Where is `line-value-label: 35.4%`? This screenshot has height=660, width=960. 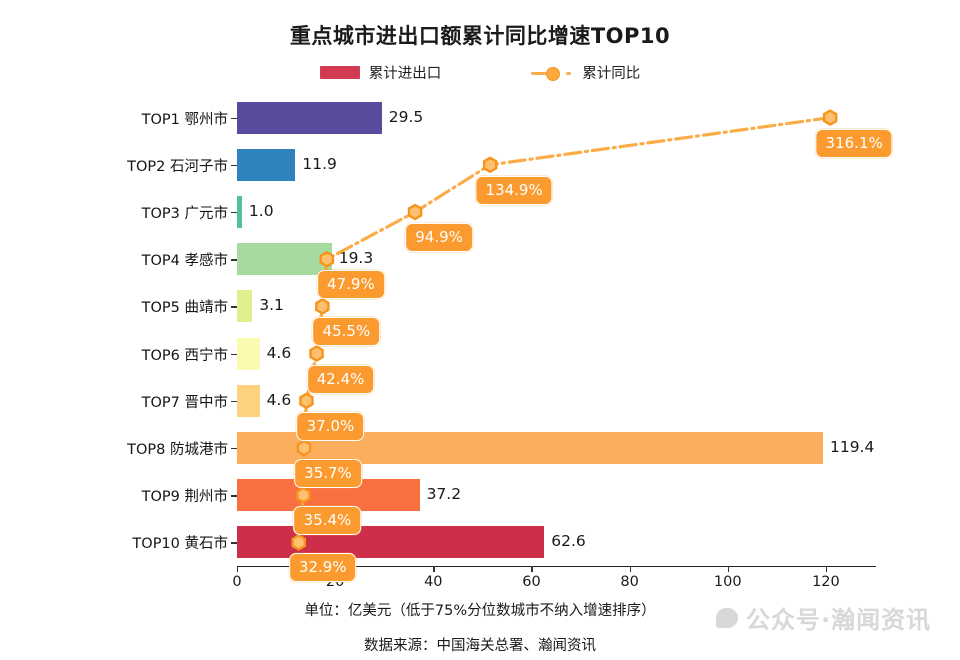
line-value-label: 35.4% is located at coordinates (327, 521).